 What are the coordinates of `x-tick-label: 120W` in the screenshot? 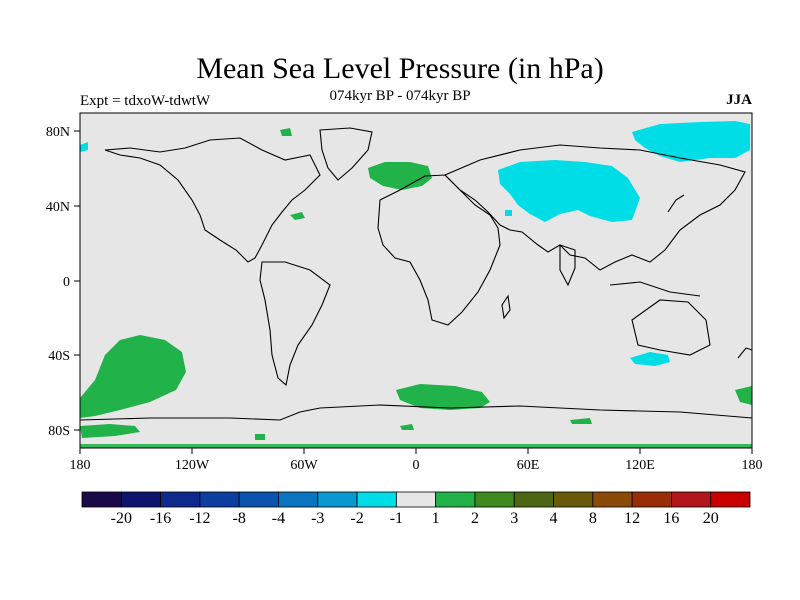 It's located at (192, 465).